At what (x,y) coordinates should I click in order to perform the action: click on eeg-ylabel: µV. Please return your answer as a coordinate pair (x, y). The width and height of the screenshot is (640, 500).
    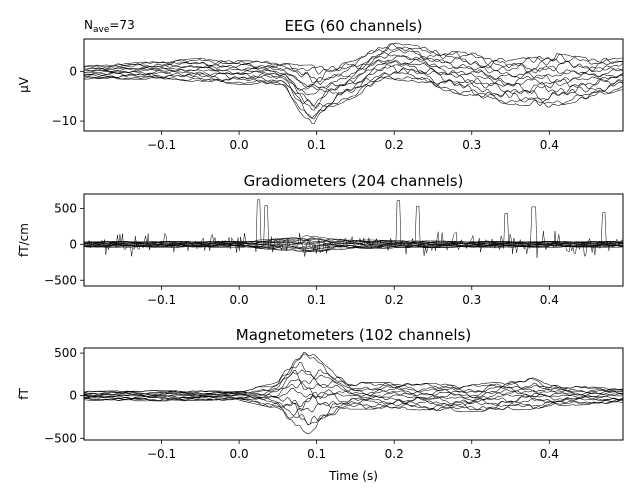
    Looking at the image, I should click on (24, 84).